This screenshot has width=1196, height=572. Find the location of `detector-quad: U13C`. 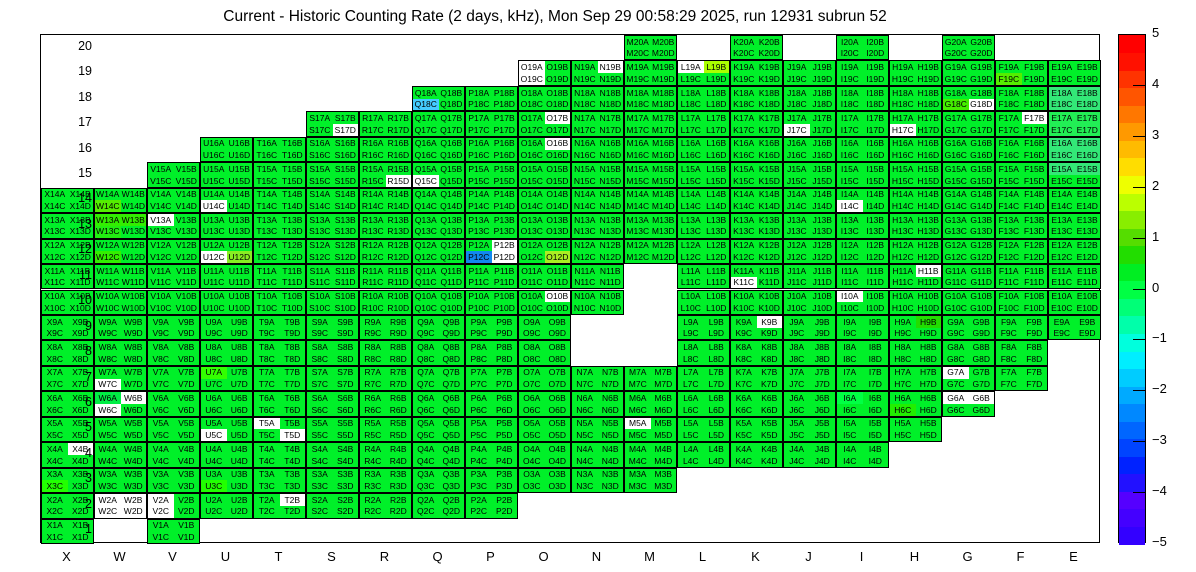

detector-quad: U13C is located at coordinates (214, 231).